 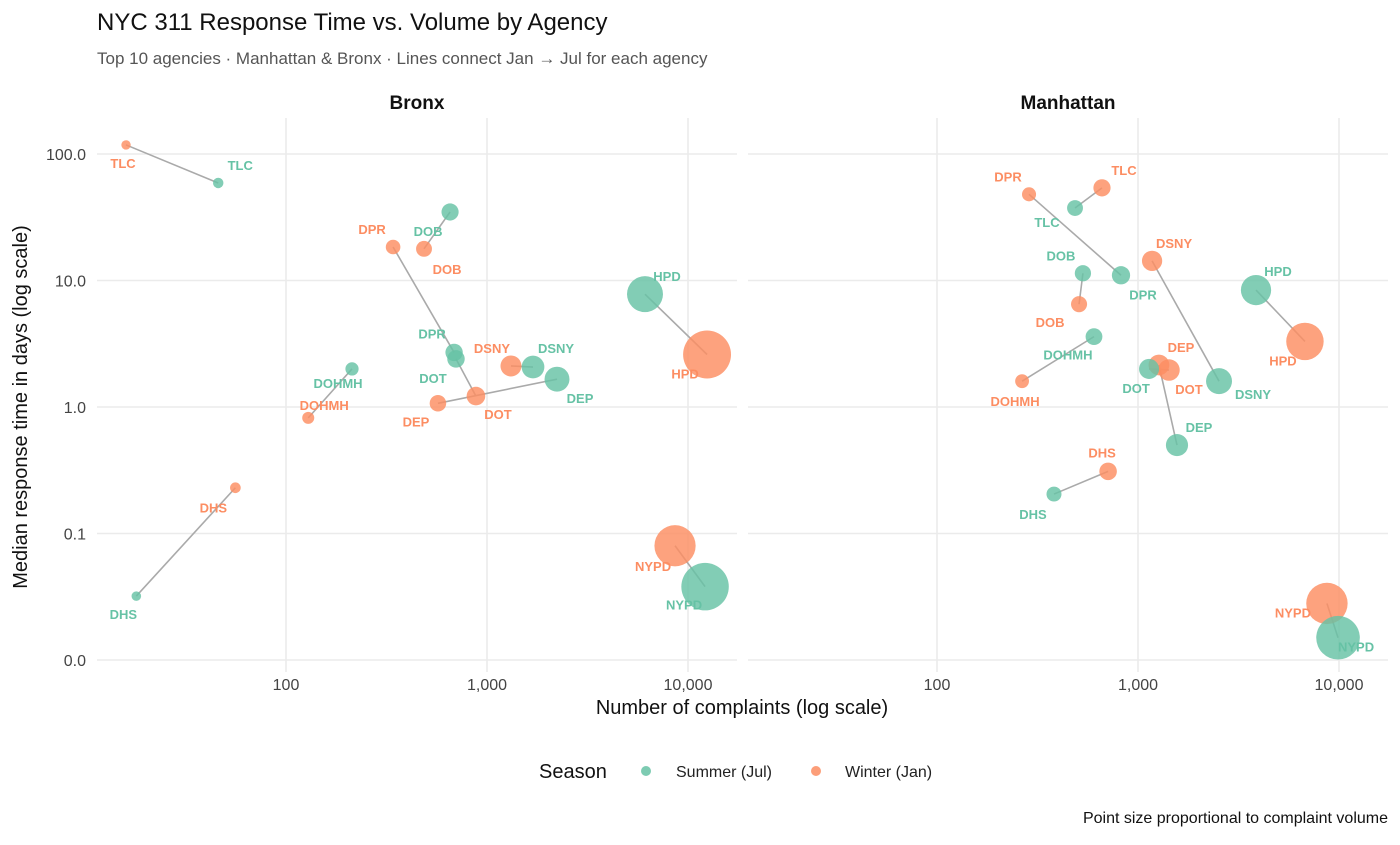 What do you see at coordinates (337, 383) in the screenshot?
I see `point-label-dohmh-summer: DOHMH` at bounding box center [337, 383].